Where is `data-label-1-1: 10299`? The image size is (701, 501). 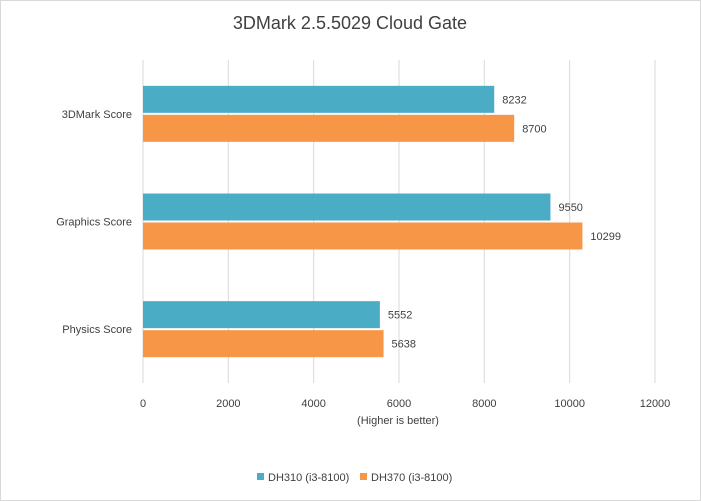
data-label-1-1: 10299 is located at coordinates (605, 237).